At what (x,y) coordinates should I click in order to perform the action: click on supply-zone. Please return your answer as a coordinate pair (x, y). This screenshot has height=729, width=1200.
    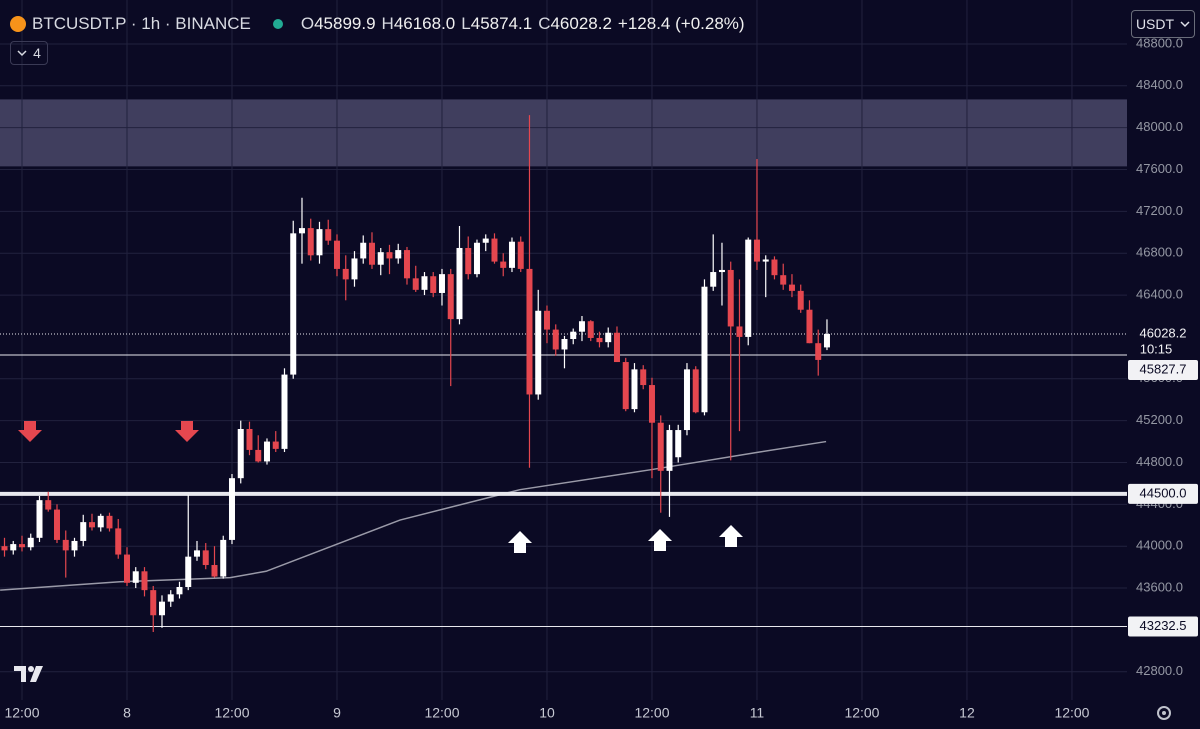
    Looking at the image, I should click on (563, 133).